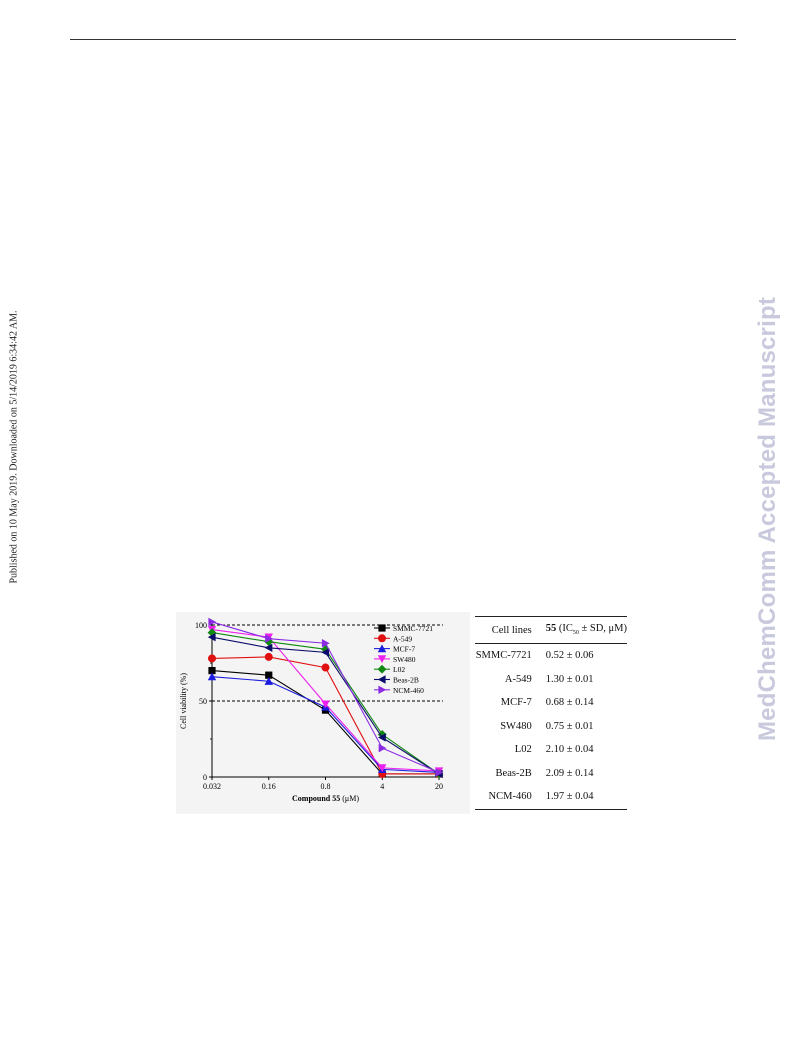 The image size is (793, 1039). I want to click on cell-line-name: SMMC-7721, so click(503, 656).